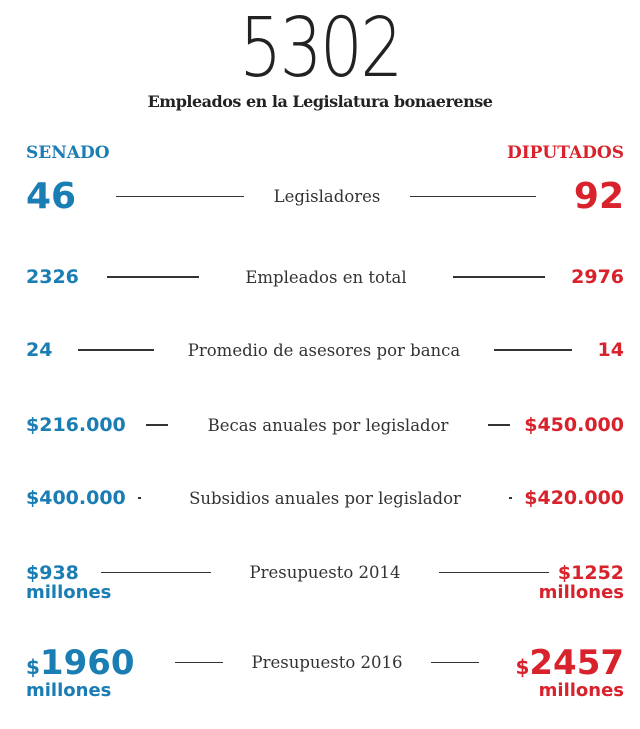 The image size is (640, 729). I want to click on row-empleados: 2326 Empleados en total 2976, so click(325, 277).